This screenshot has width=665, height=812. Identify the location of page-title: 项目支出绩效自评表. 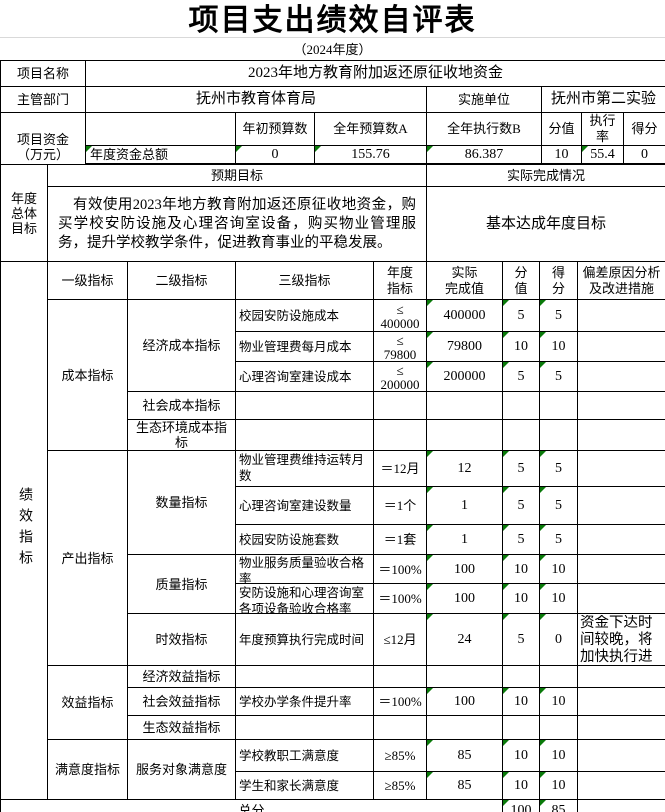
(332, 20).